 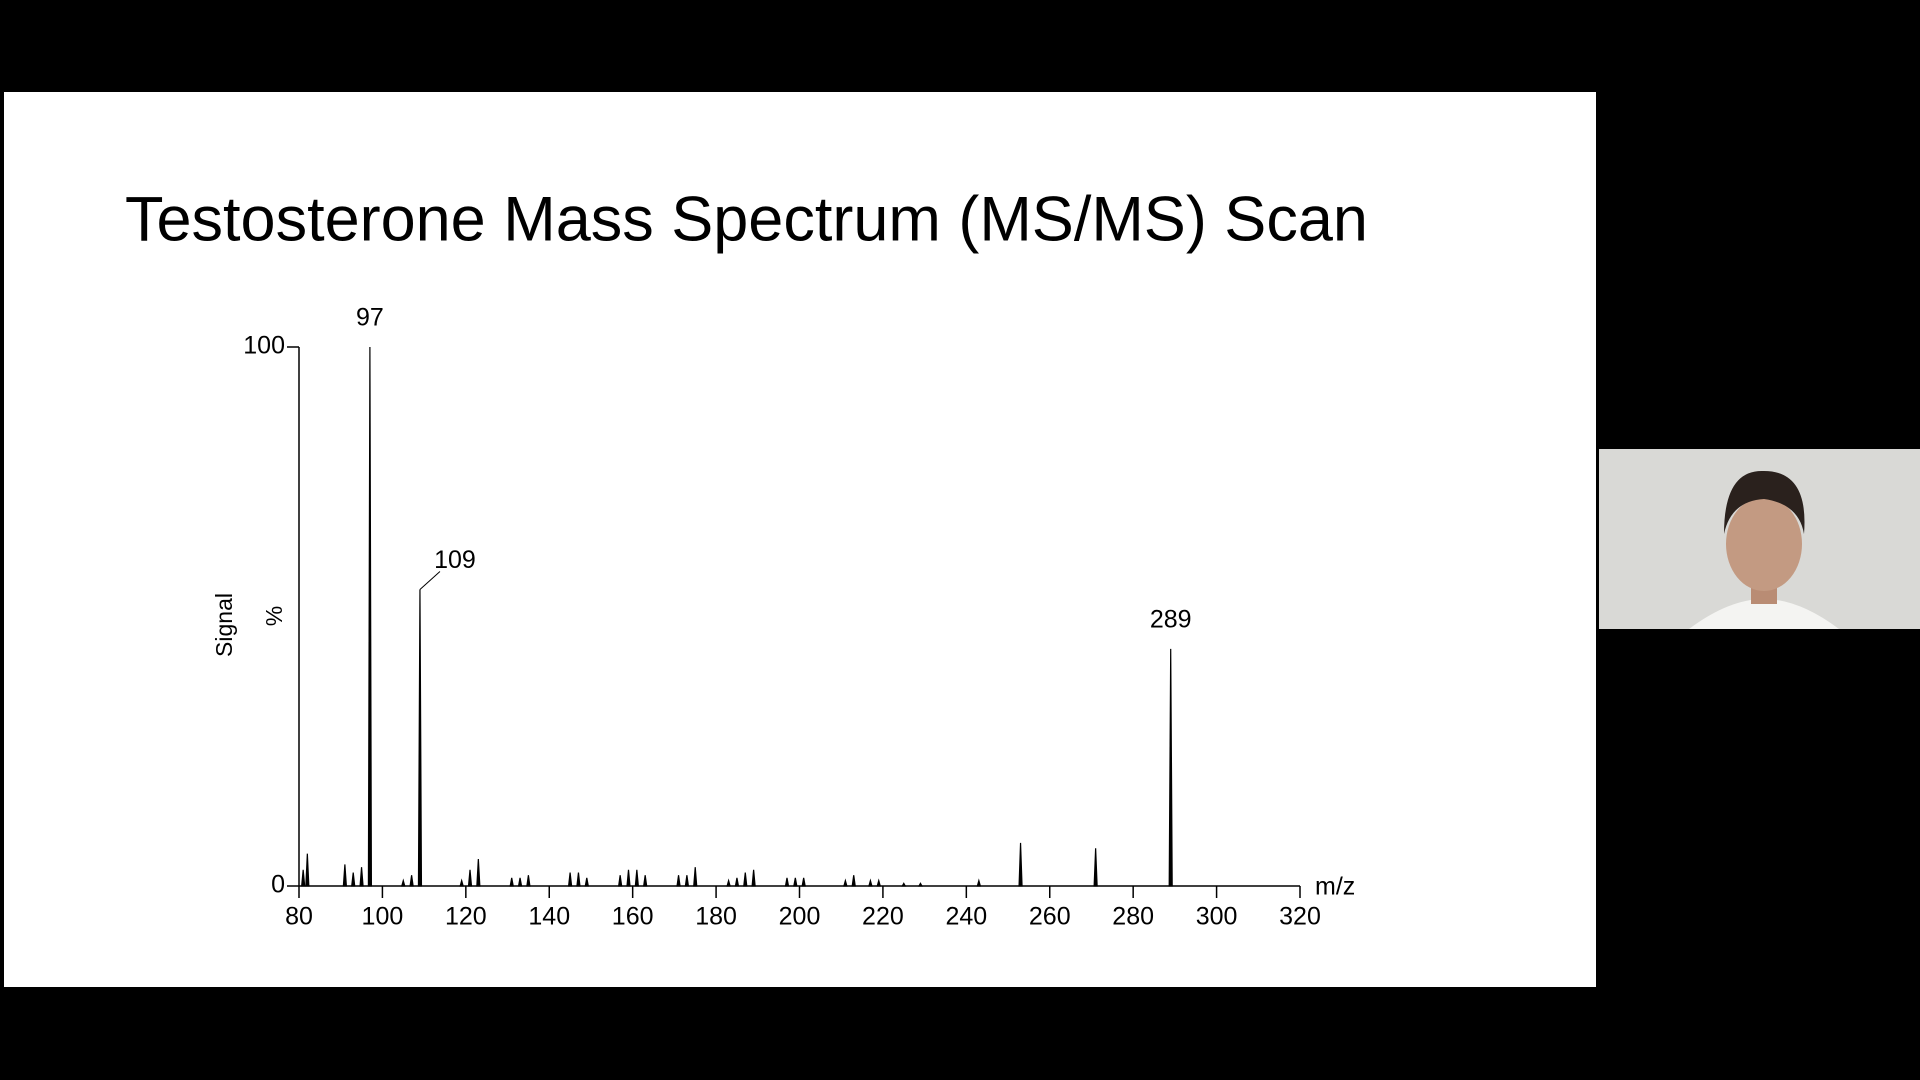 I want to click on peak-leader, so click(x=430, y=580).